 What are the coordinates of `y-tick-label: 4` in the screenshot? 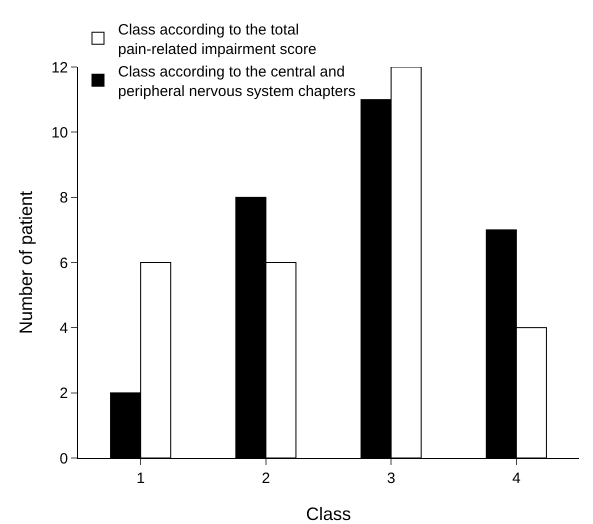 It's located at (64, 328).